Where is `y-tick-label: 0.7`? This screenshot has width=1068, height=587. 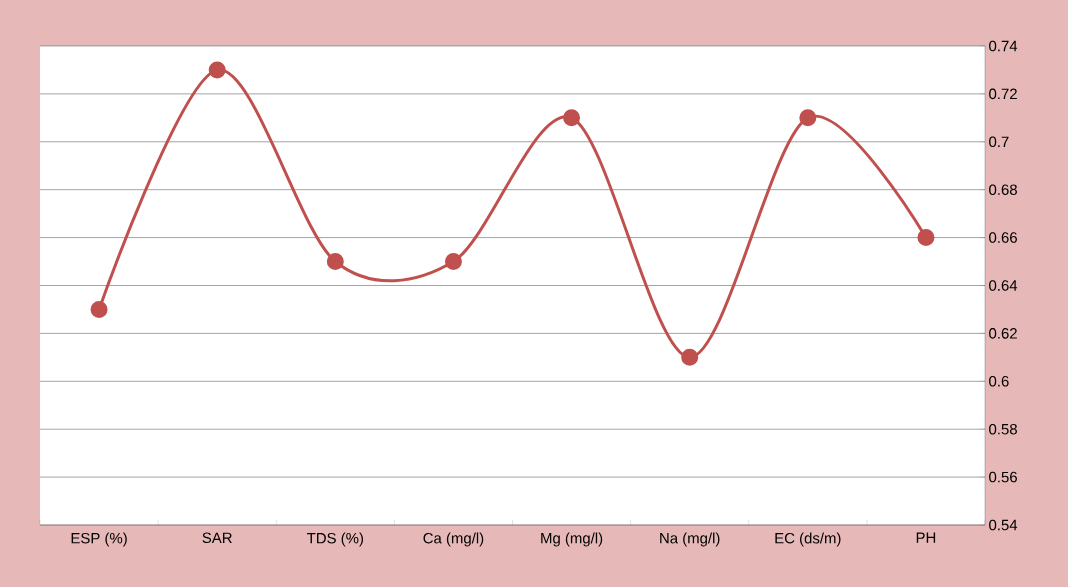 y-tick-label: 0.7 is located at coordinates (999, 142).